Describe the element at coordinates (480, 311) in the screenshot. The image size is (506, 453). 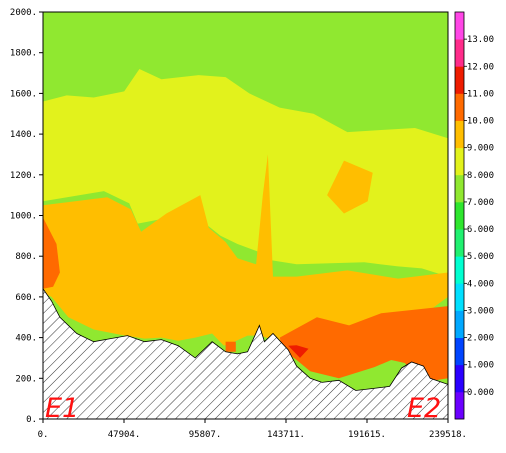
I see `colorbar-tick-label: 3.000` at that location.